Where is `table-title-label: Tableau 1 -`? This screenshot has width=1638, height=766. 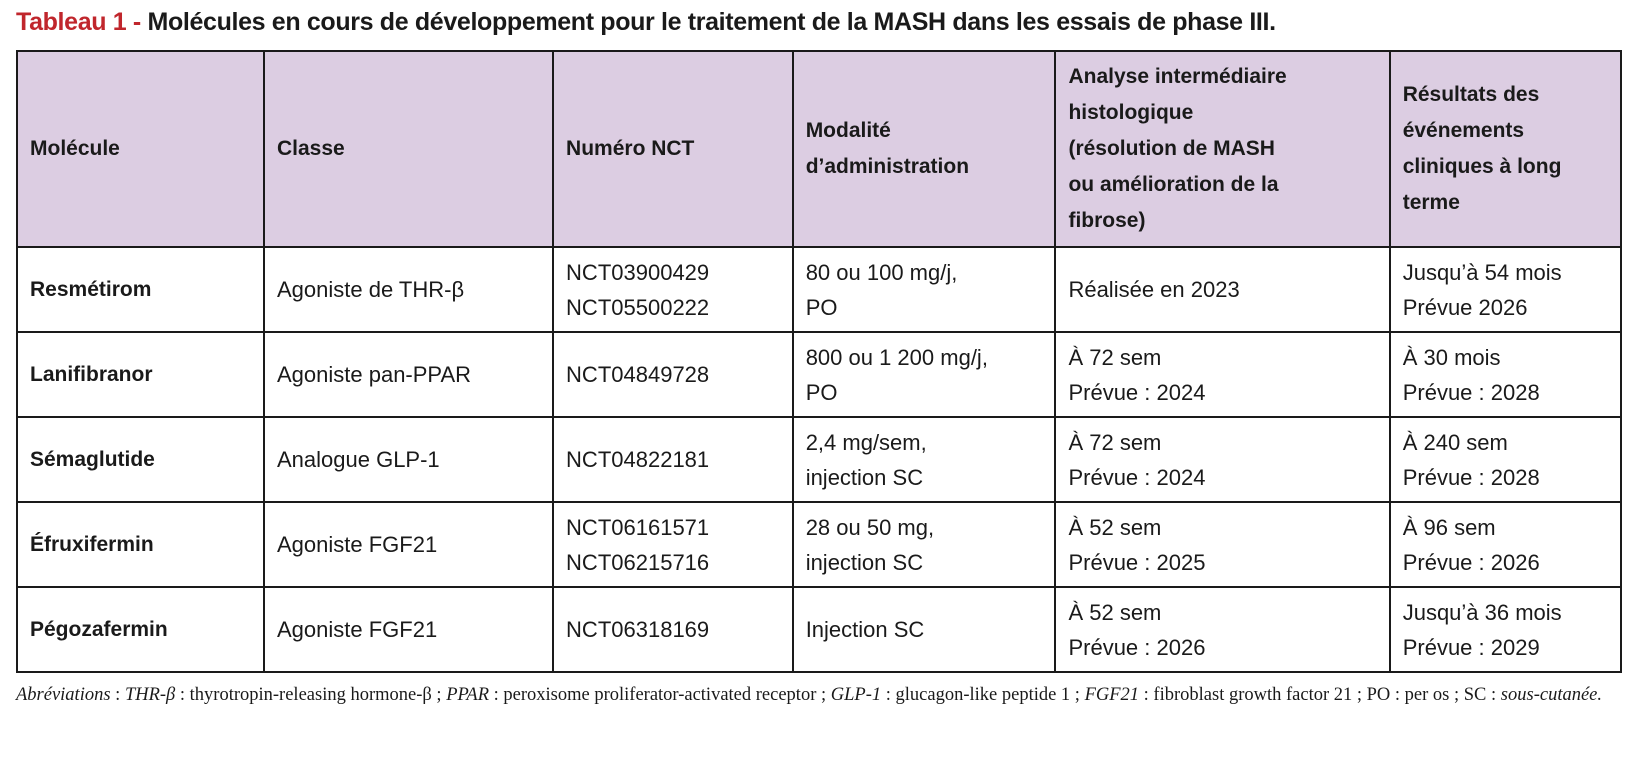
table-title-label: Tableau 1 - is located at coordinates (78, 22).